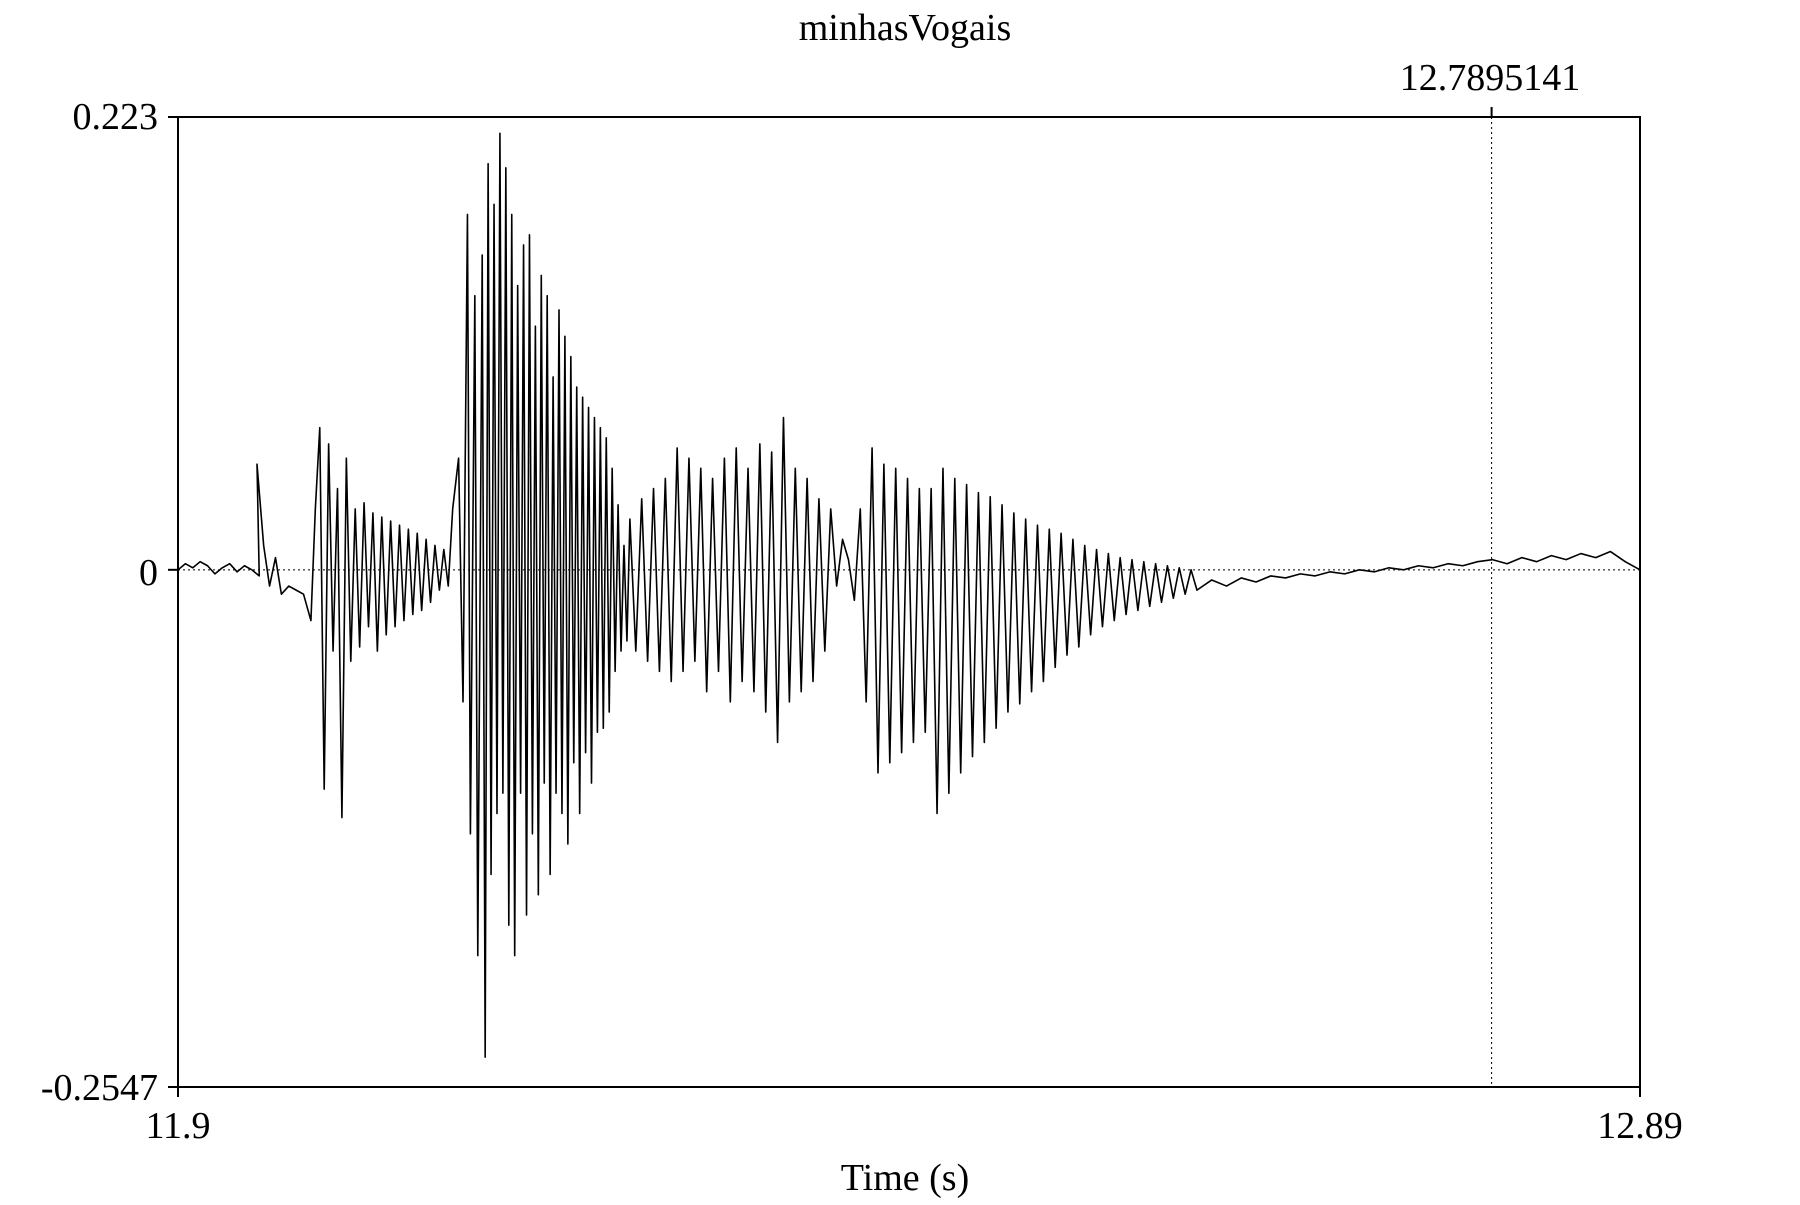 This screenshot has width=1800, height=1205. I want to click on cursor-time-label: 12.7895141, so click(1490, 78).